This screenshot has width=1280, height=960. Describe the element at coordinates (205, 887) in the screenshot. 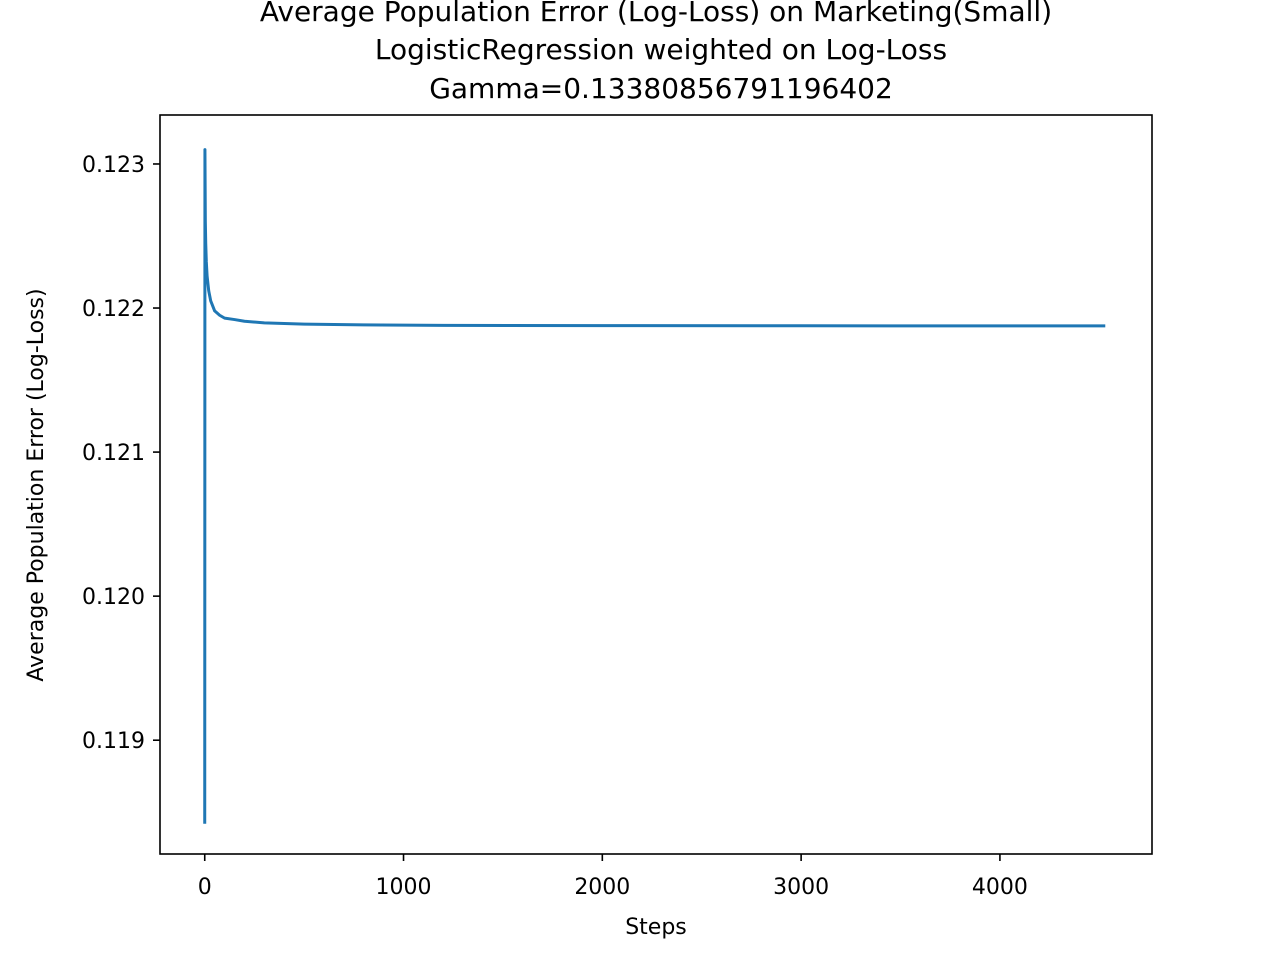

I see `x-tick-label: 0` at that location.